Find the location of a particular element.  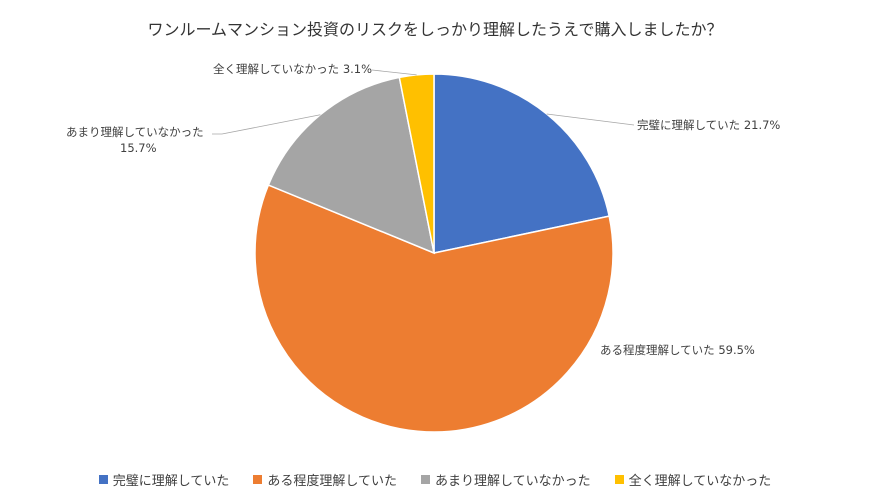

legend-swatch-amari is located at coordinates (425, 479).